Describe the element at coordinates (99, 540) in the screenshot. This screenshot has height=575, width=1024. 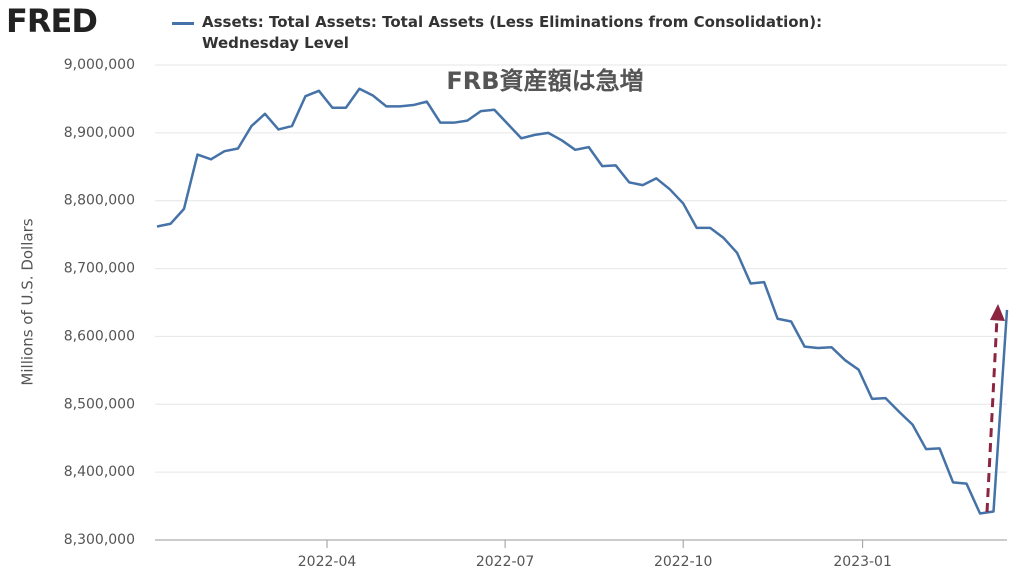
I see `y-tick-label: 8,300,000` at that location.